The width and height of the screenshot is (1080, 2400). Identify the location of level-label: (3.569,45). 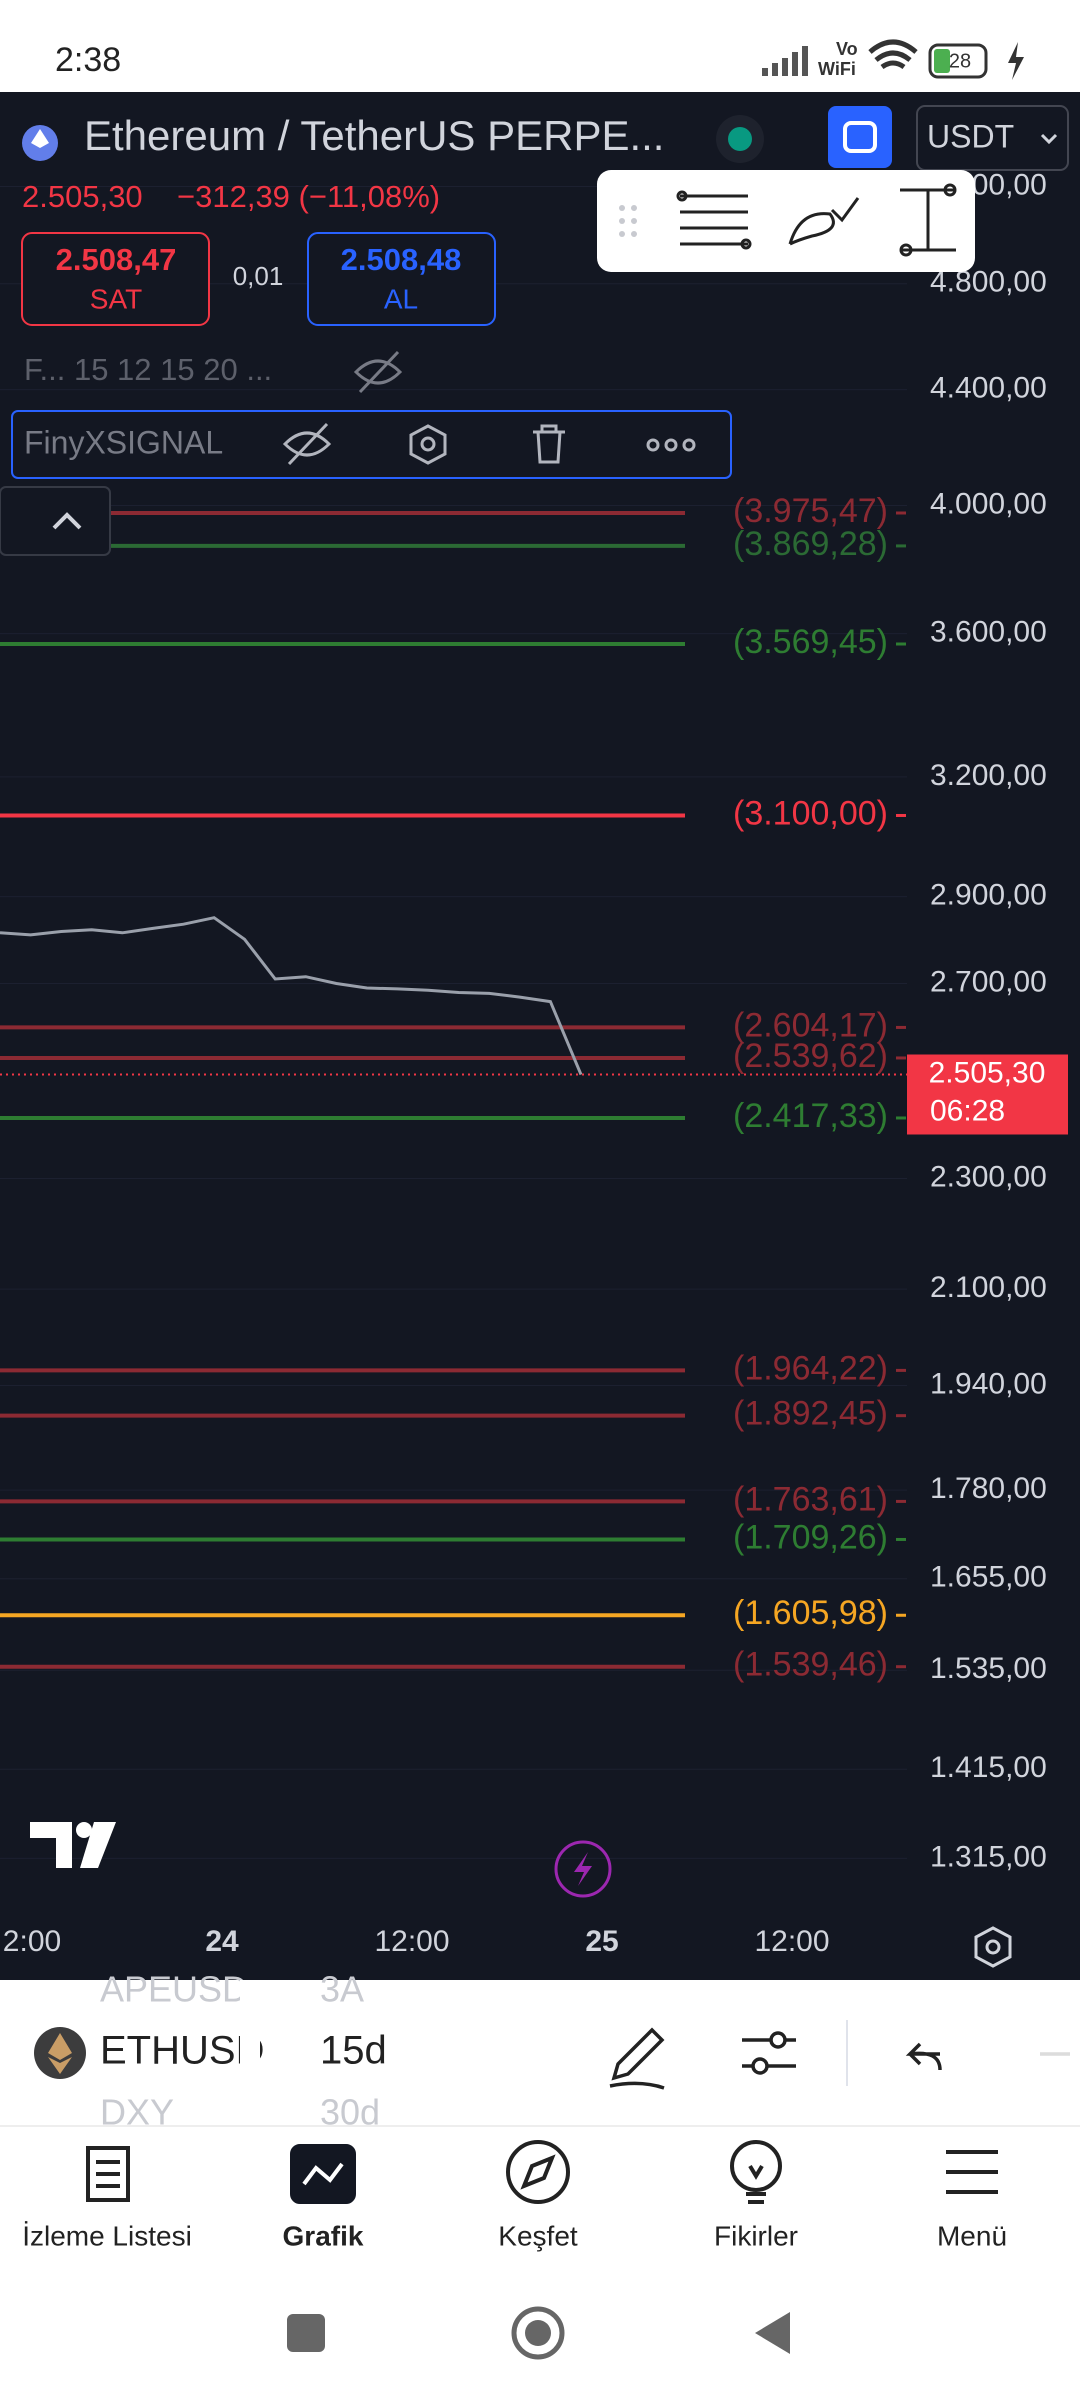
(810, 642).